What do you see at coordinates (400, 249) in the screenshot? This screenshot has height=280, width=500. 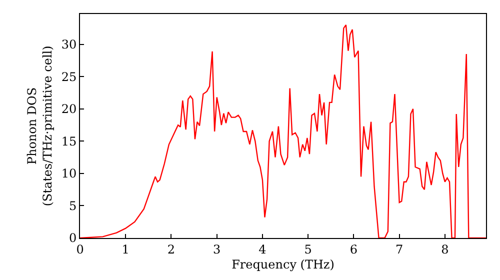 I see `x-tick-label: 7` at bounding box center [400, 249].